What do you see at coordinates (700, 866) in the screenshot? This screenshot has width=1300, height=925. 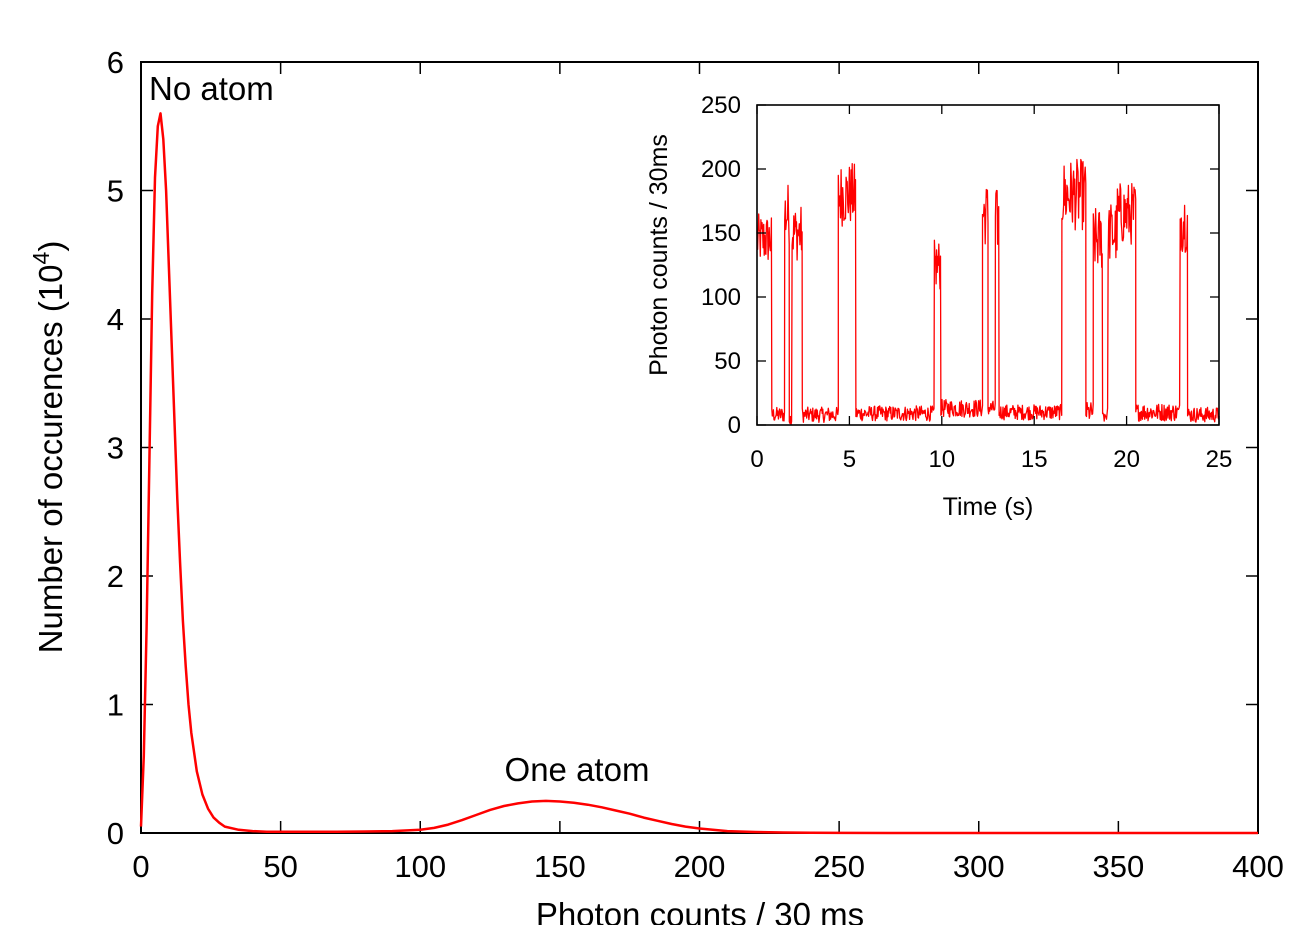 I see `main-x-tick-label: 200` at bounding box center [700, 866].